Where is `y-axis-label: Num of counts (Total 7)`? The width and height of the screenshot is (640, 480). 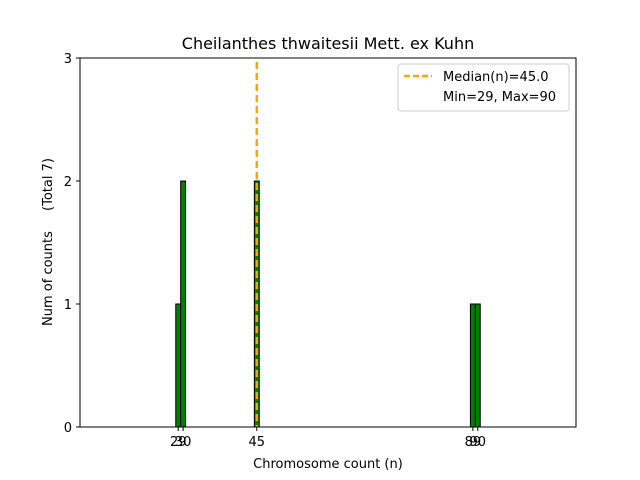
y-axis-label: Num of counts (Total 7) is located at coordinates (48, 242).